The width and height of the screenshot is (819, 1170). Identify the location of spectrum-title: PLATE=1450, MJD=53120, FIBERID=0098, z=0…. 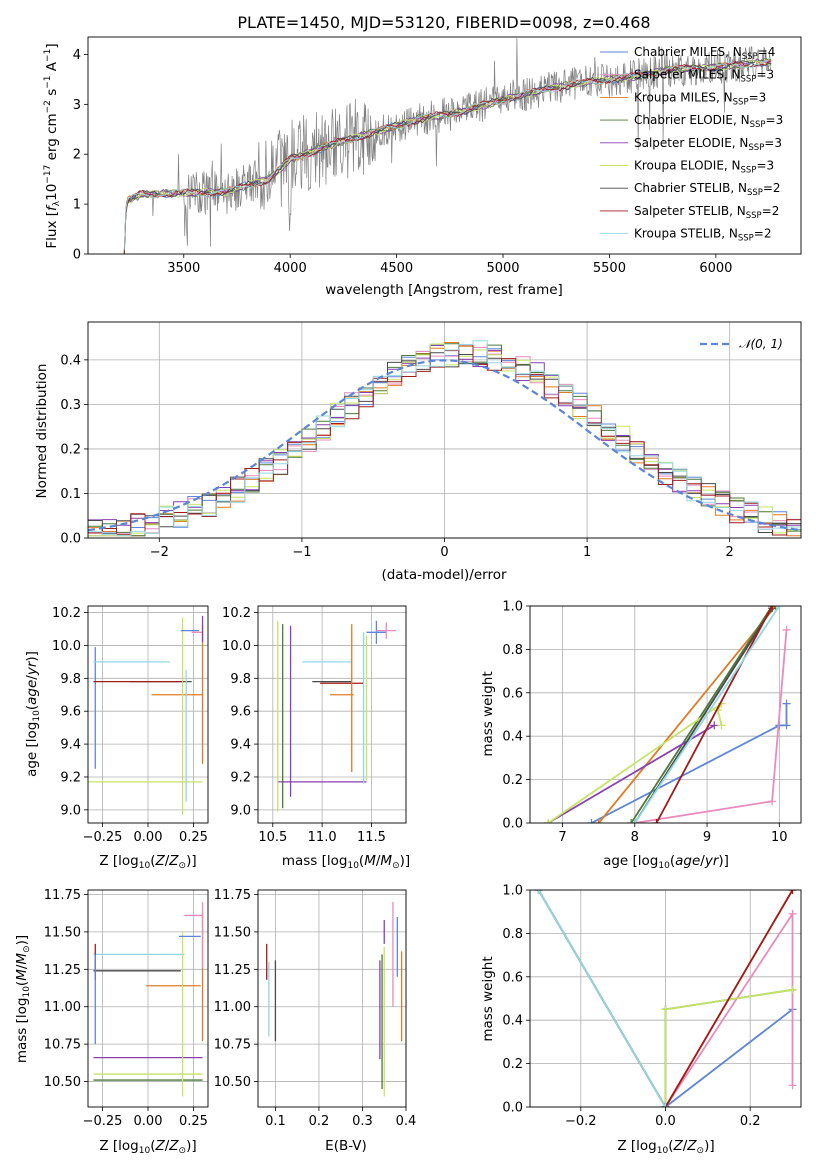
(443, 22).